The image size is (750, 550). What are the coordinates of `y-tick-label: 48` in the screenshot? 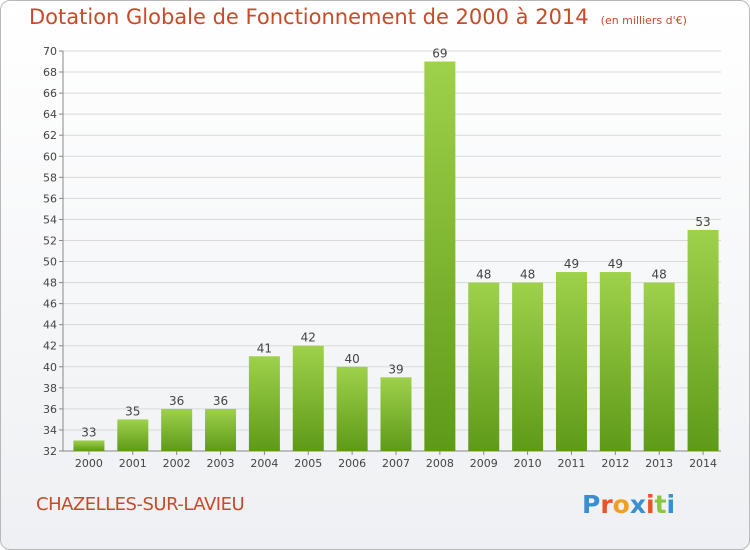 It's located at (50, 283).